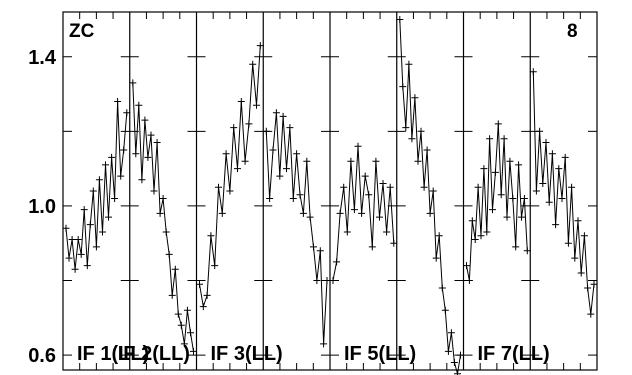 Image resolution: width=632 pixels, height=375 pixels. What do you see at coordinates (82, 31) in the screenshot?
I see `corner-label-left: ZC` at bounding box center [82, 31].